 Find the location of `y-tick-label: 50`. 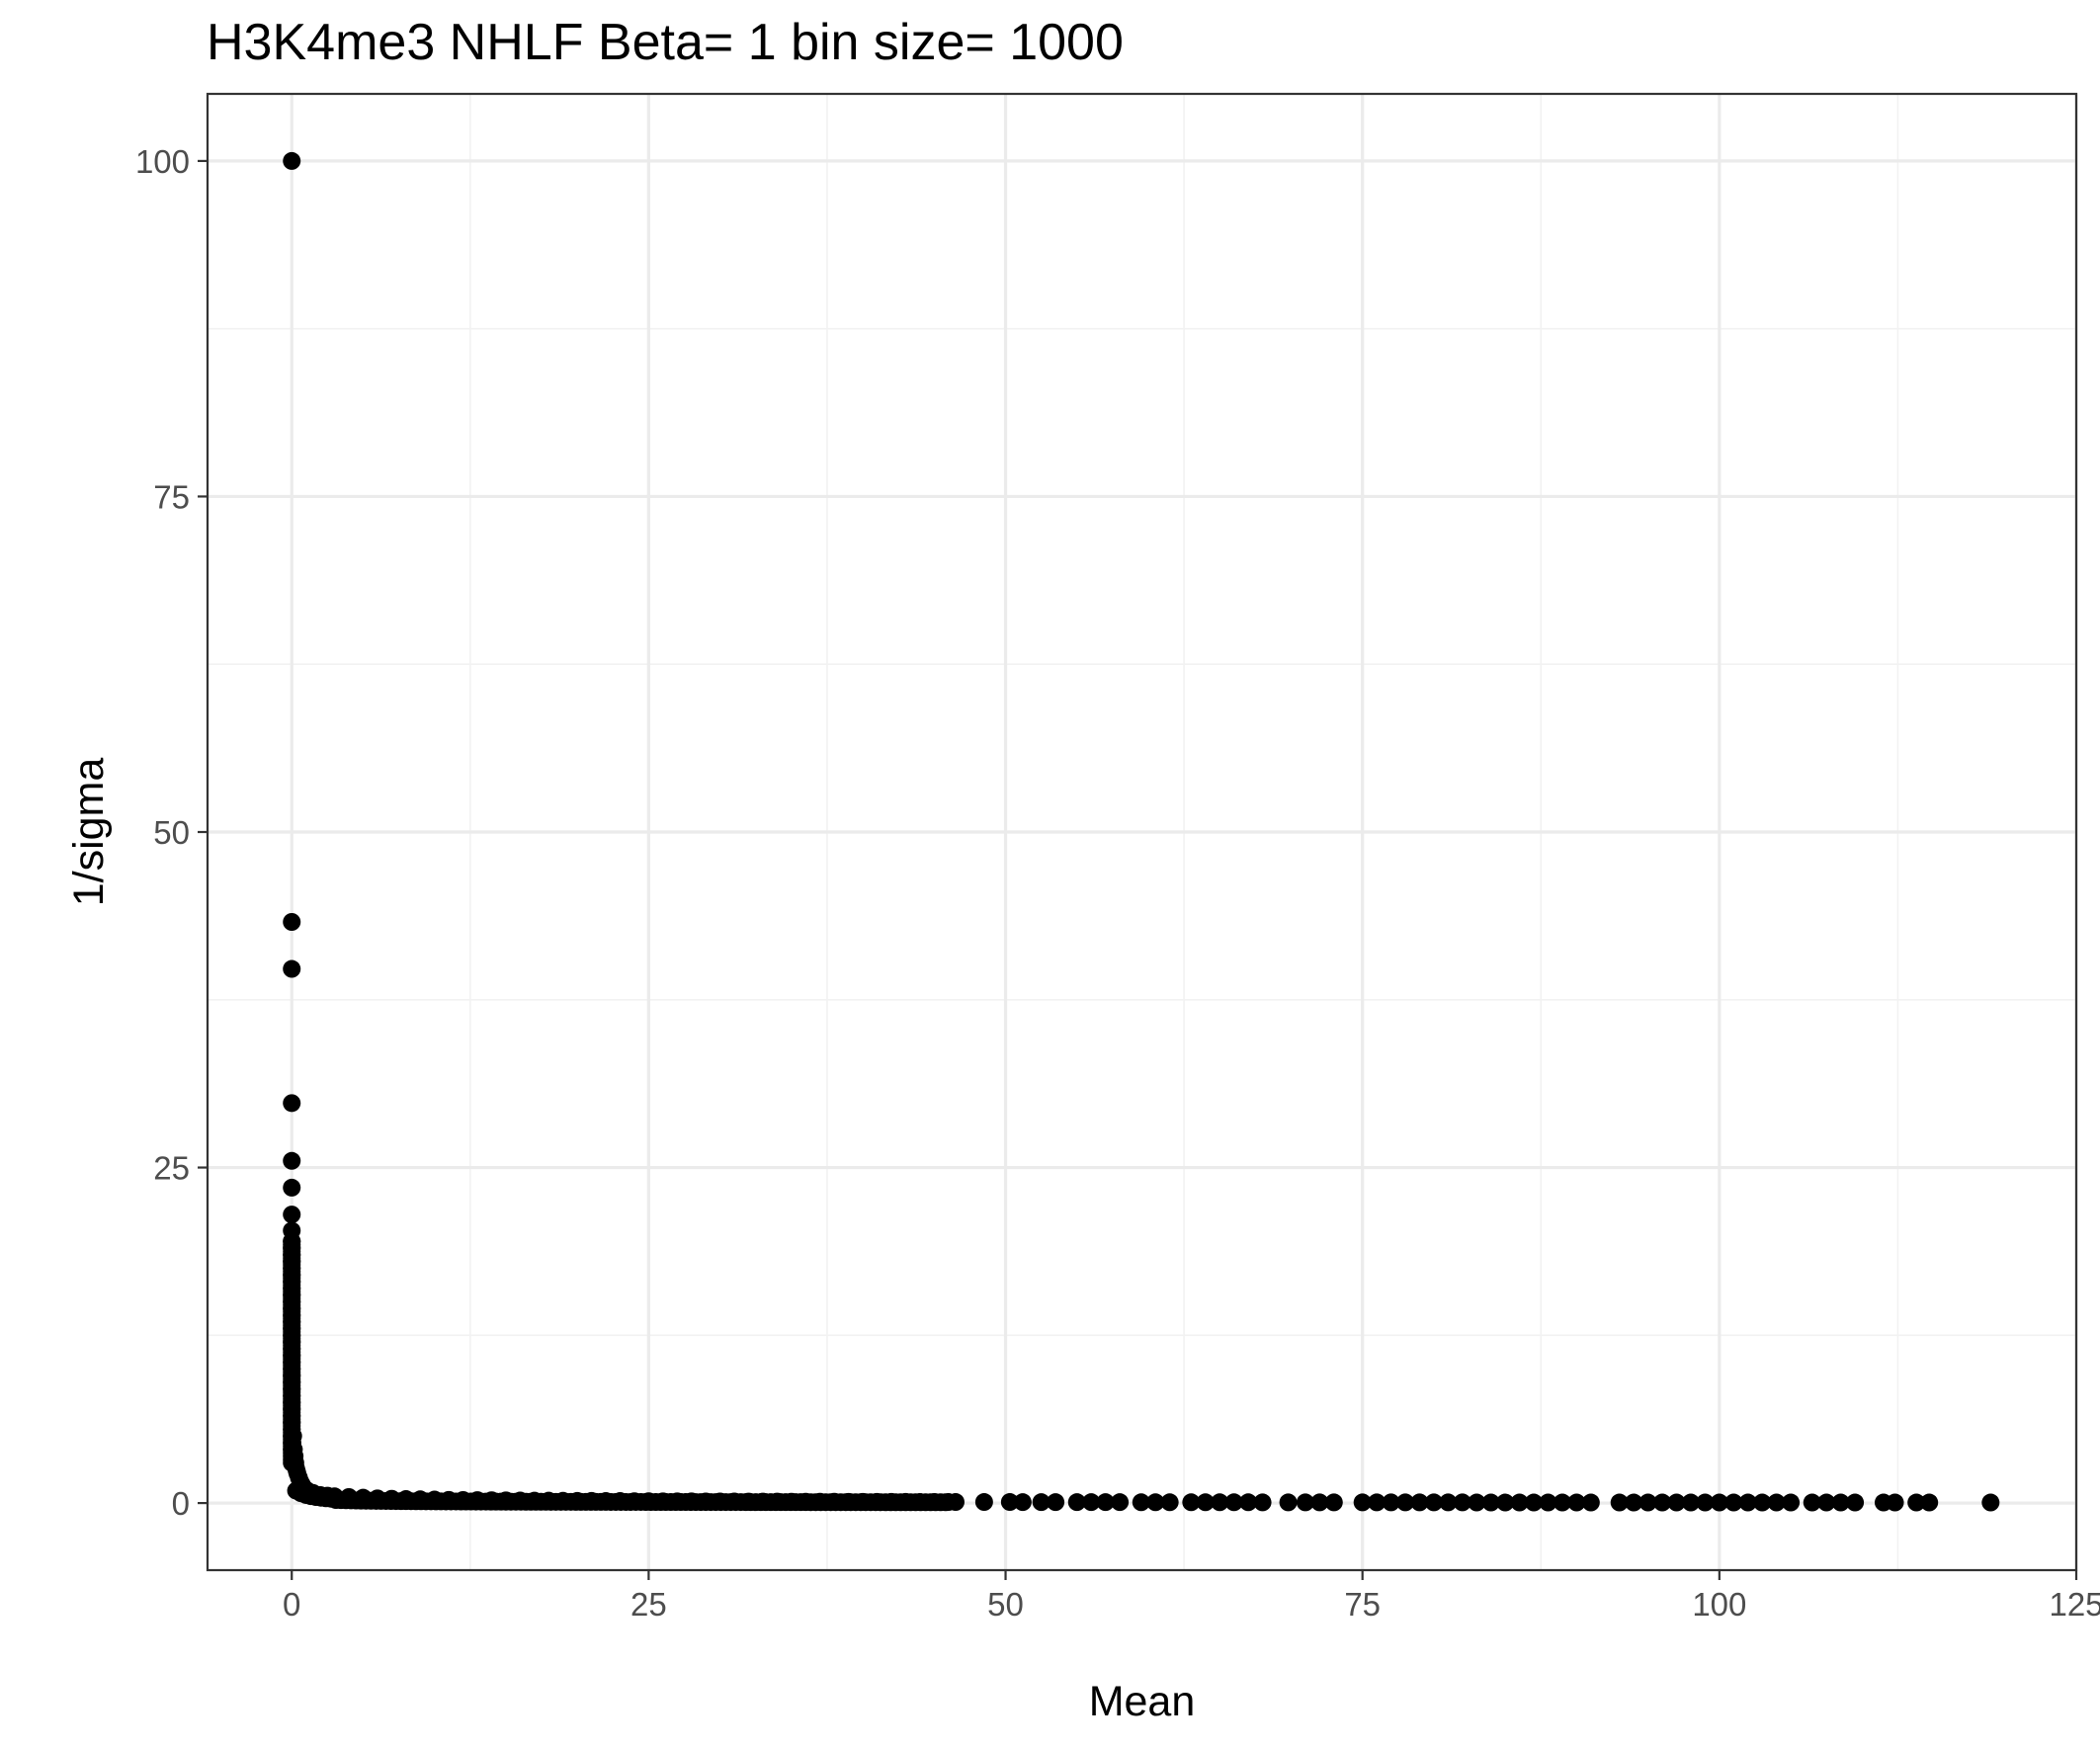

y-tick-label: 50 is located at coordinates (171, 832).